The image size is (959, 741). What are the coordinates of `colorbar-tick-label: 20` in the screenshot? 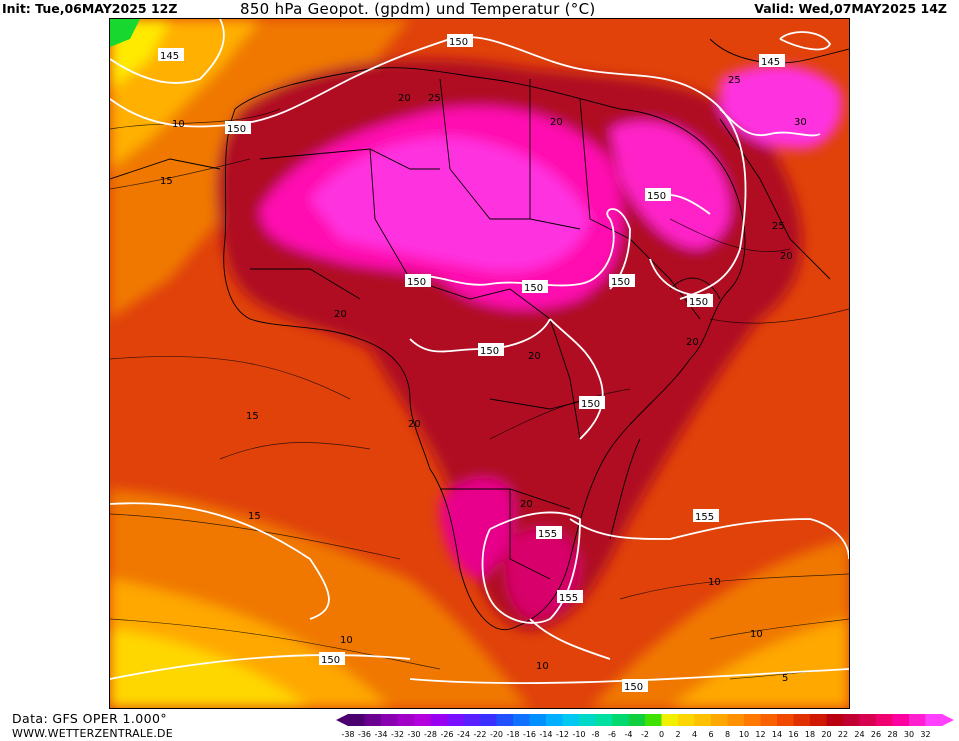 It's located at (826, 734).